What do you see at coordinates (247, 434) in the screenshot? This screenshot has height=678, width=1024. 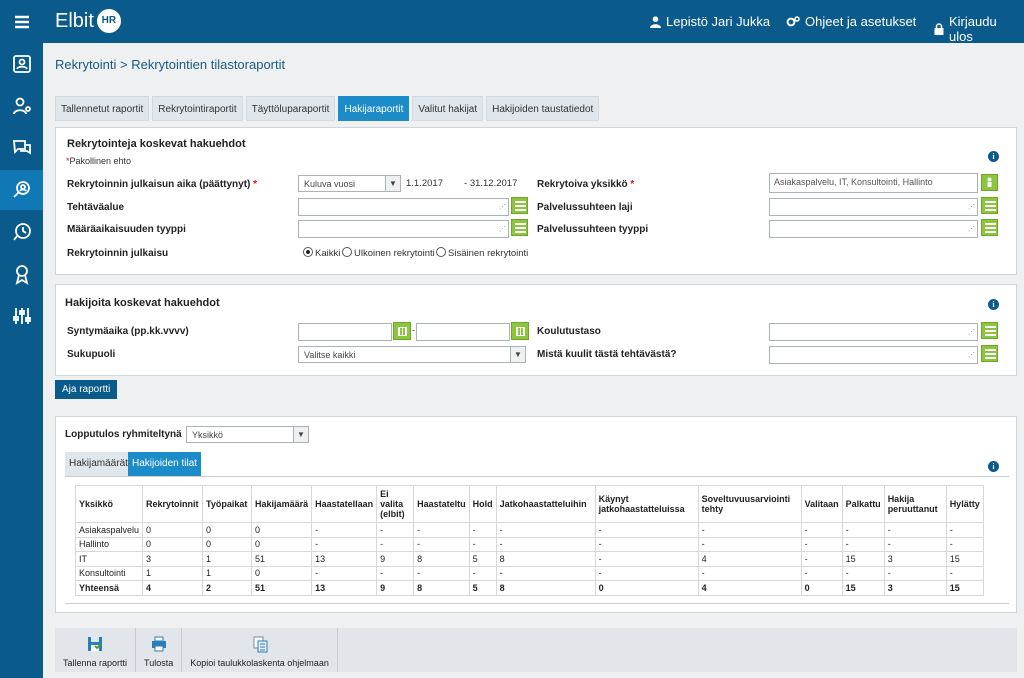 I see `group-select: Yksikkö ▼` at bounding box center [247, 434].